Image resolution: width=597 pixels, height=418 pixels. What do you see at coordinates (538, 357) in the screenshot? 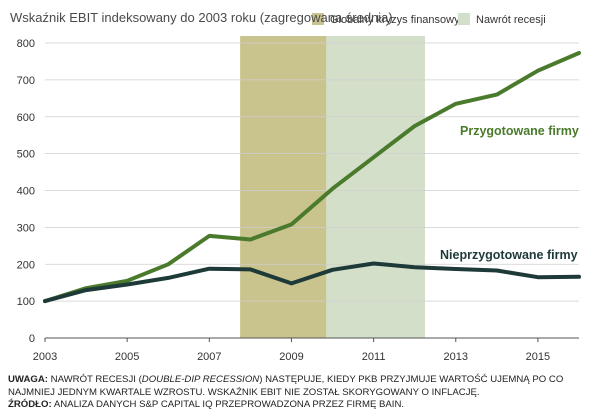
I see `x-tick-label: 2015` at bounding box center [538, 357].